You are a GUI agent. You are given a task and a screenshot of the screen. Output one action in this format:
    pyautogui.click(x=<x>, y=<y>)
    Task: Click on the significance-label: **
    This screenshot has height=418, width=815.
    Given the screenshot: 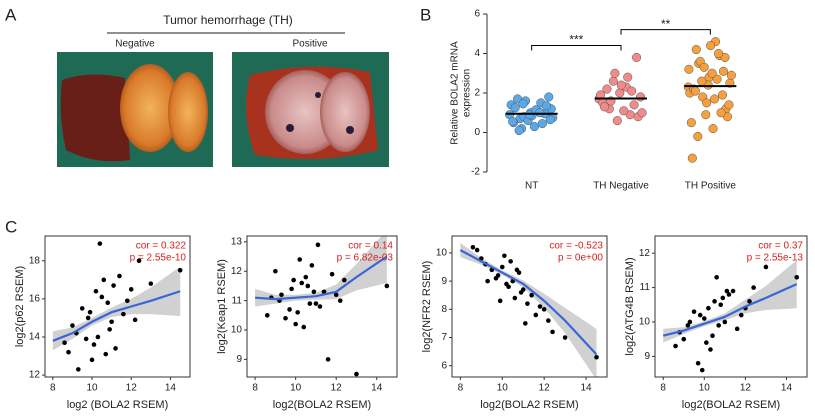 What is the action you would take?
    pyautogui.click(x=666, y=24)
    